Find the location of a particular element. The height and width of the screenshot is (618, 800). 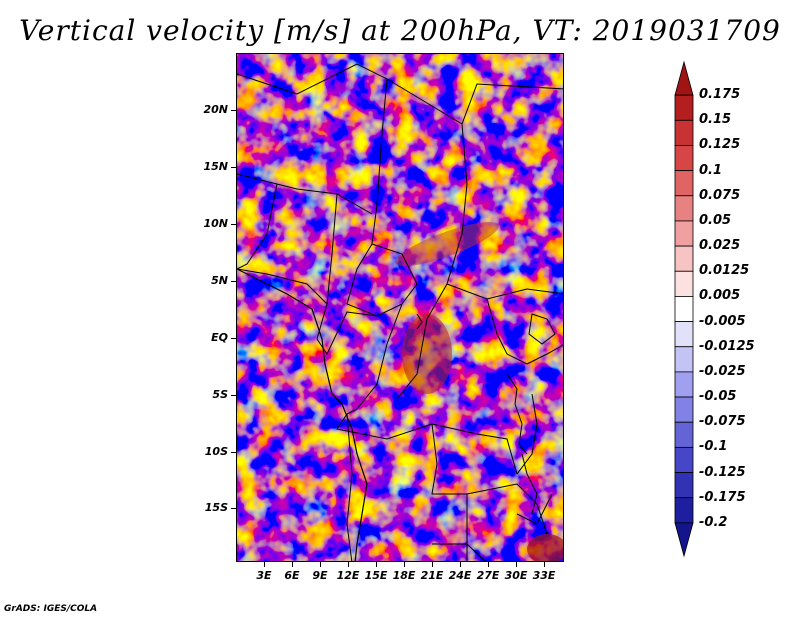

lat-label-10n: 10N is located at coordinates (215, 223).